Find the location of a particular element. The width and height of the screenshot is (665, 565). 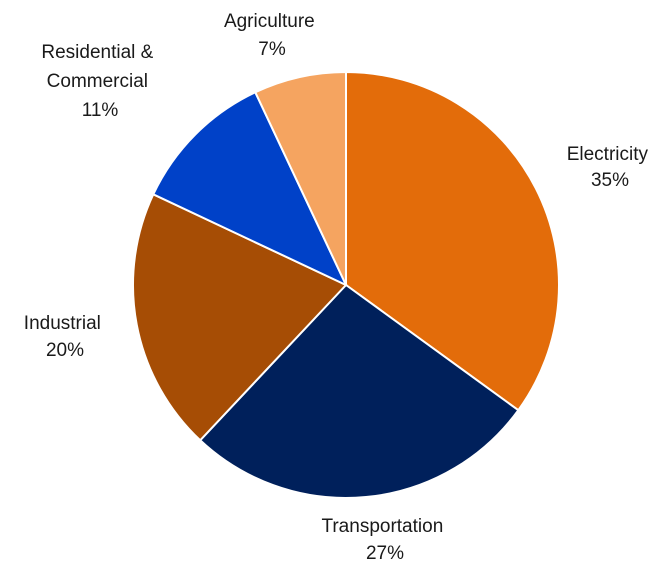

slice-industrial is located at coordinates (239, 317).